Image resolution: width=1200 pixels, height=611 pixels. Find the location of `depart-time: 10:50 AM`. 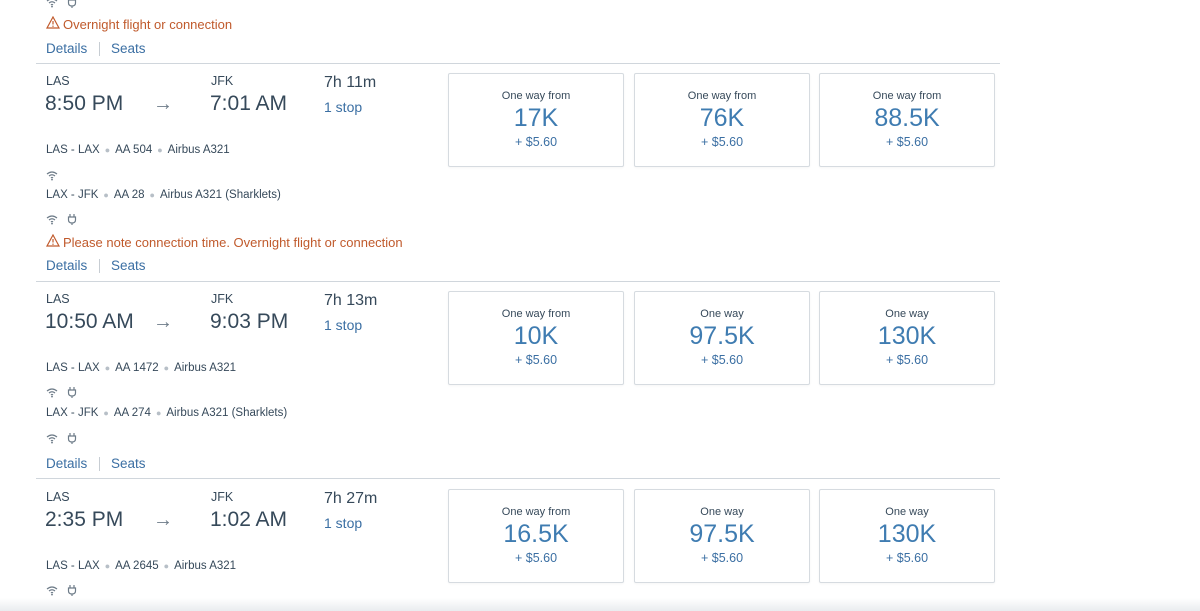

depart-time: 10:50 AM is located at coordinates (89, 321).